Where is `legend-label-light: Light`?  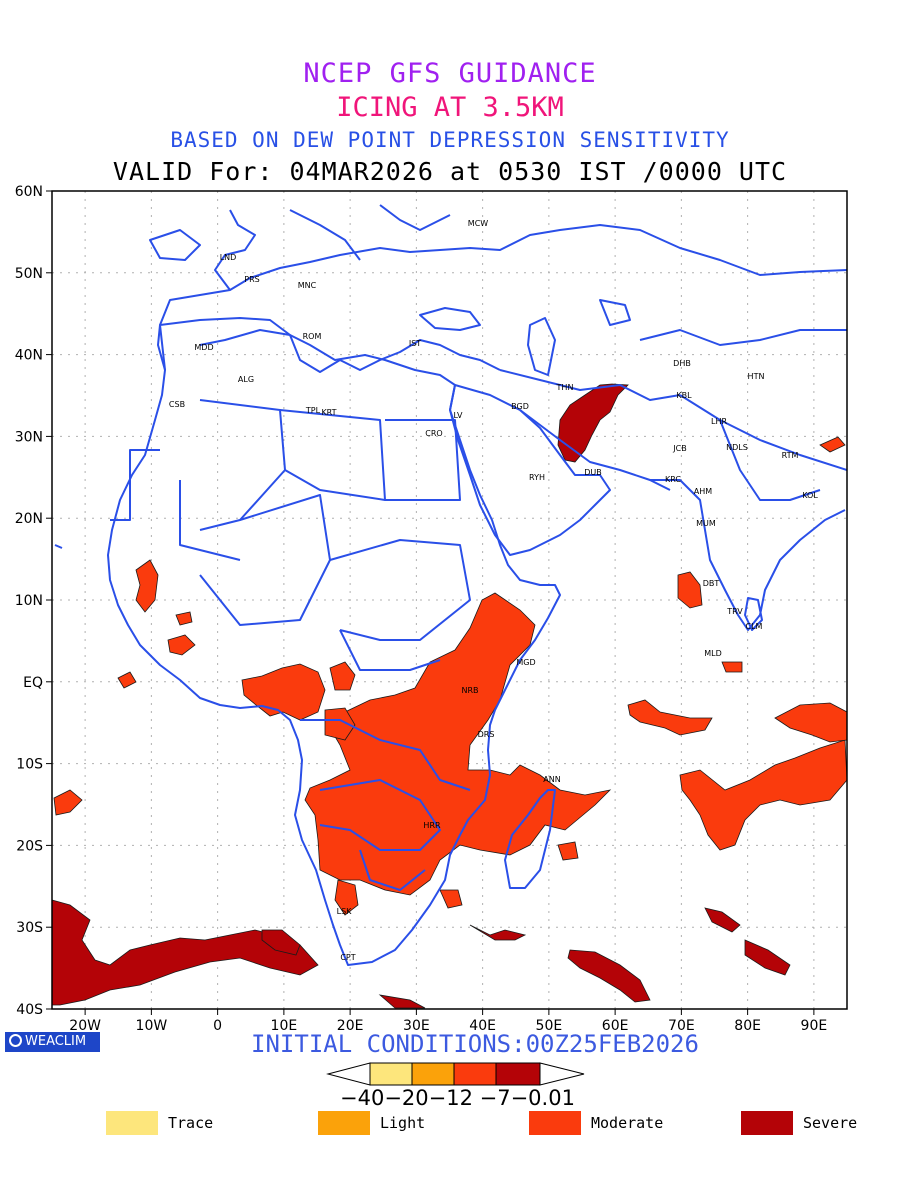
legend-label-light: Light is located at coordinates (403, 1123).